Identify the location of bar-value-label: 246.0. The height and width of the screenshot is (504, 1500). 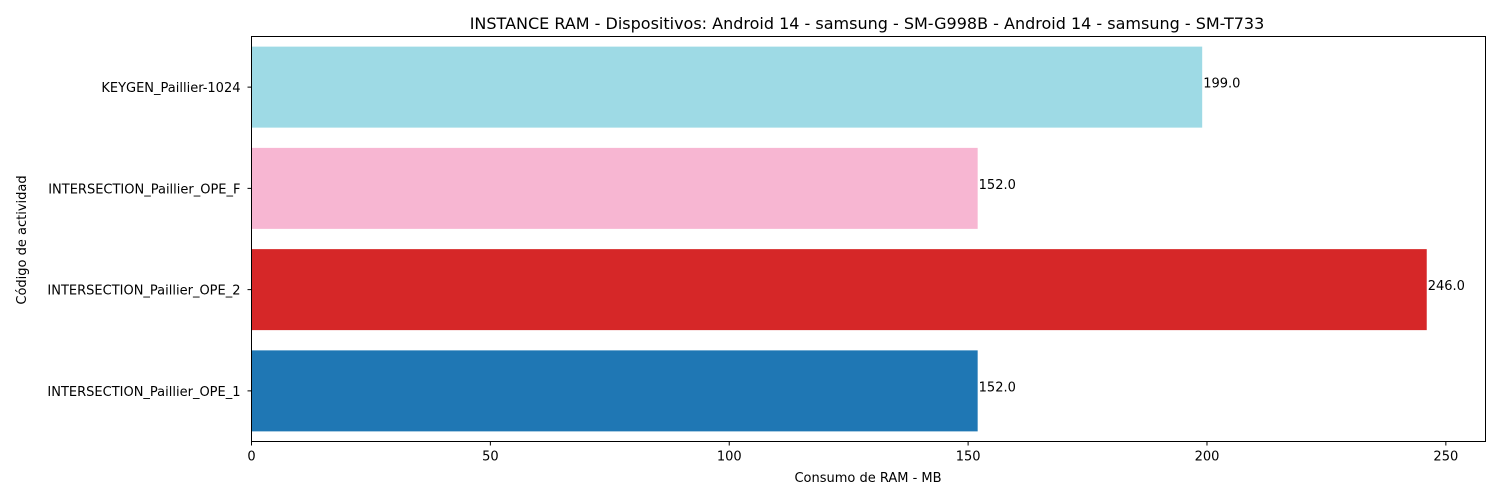
(1446, 286).